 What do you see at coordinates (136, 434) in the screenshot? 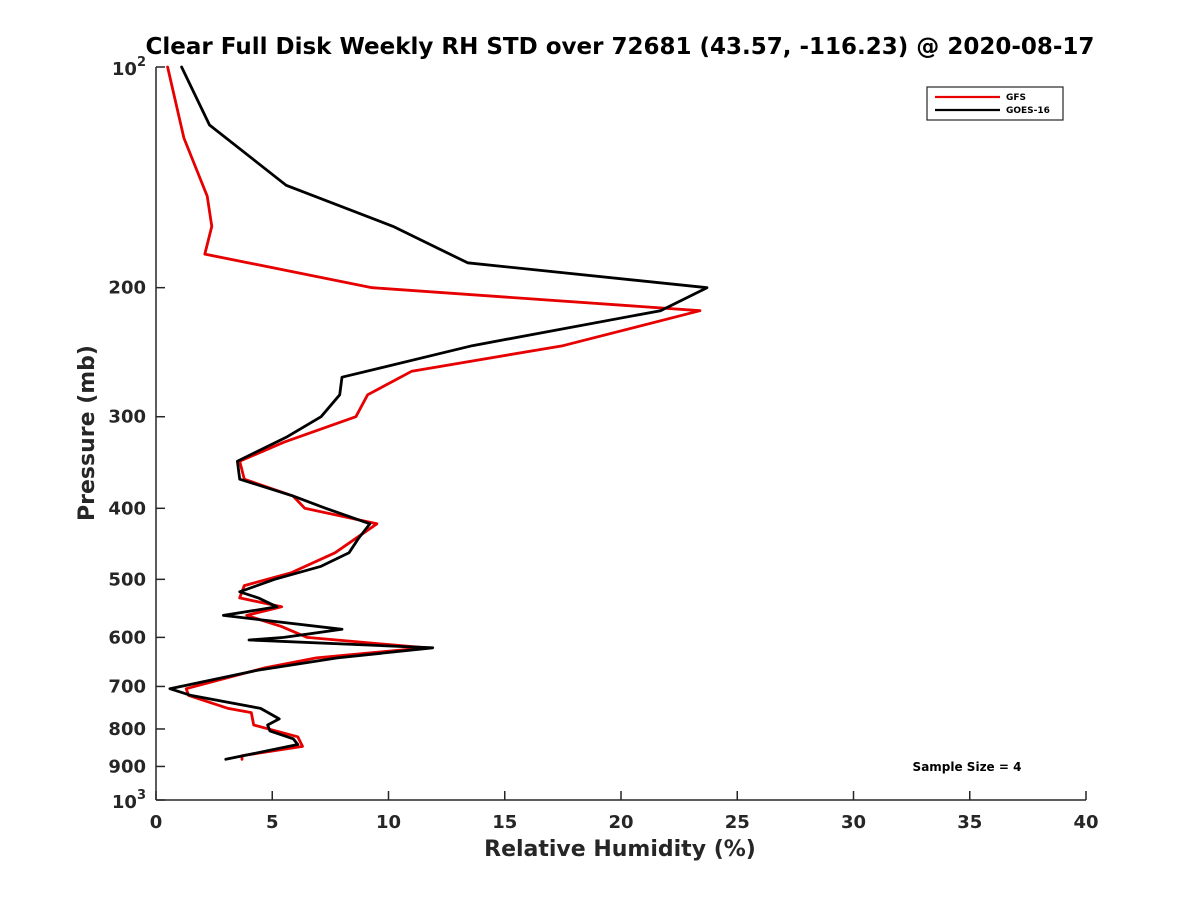
I see `y-ticks: 10² 200 300 400 500 600 700 800 900 10³` at bounding box center [136, 434].